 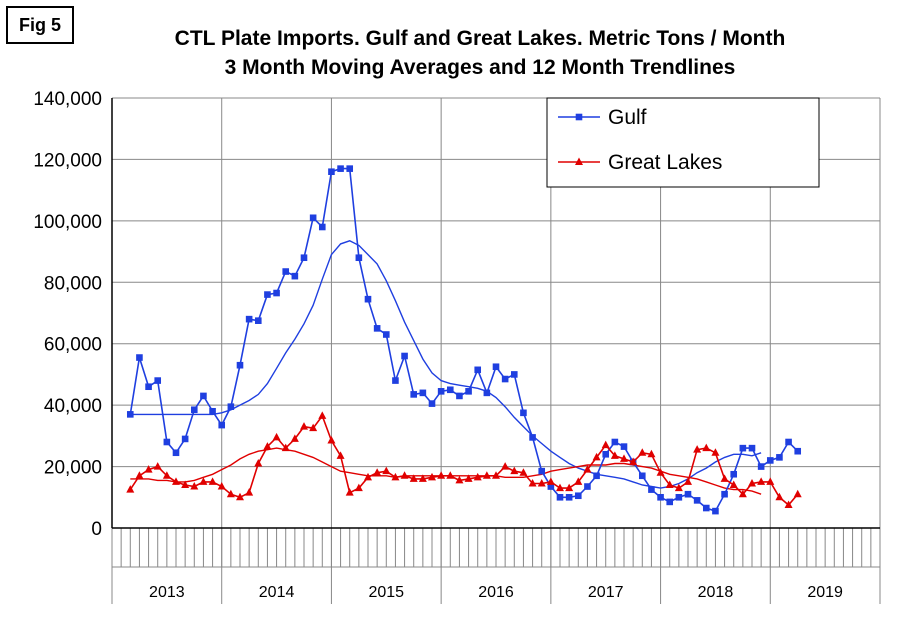 What do you see at coordinates (386, 592) in the screenshot?
I see `year-label: 2015` at bounding box center [386, 592].